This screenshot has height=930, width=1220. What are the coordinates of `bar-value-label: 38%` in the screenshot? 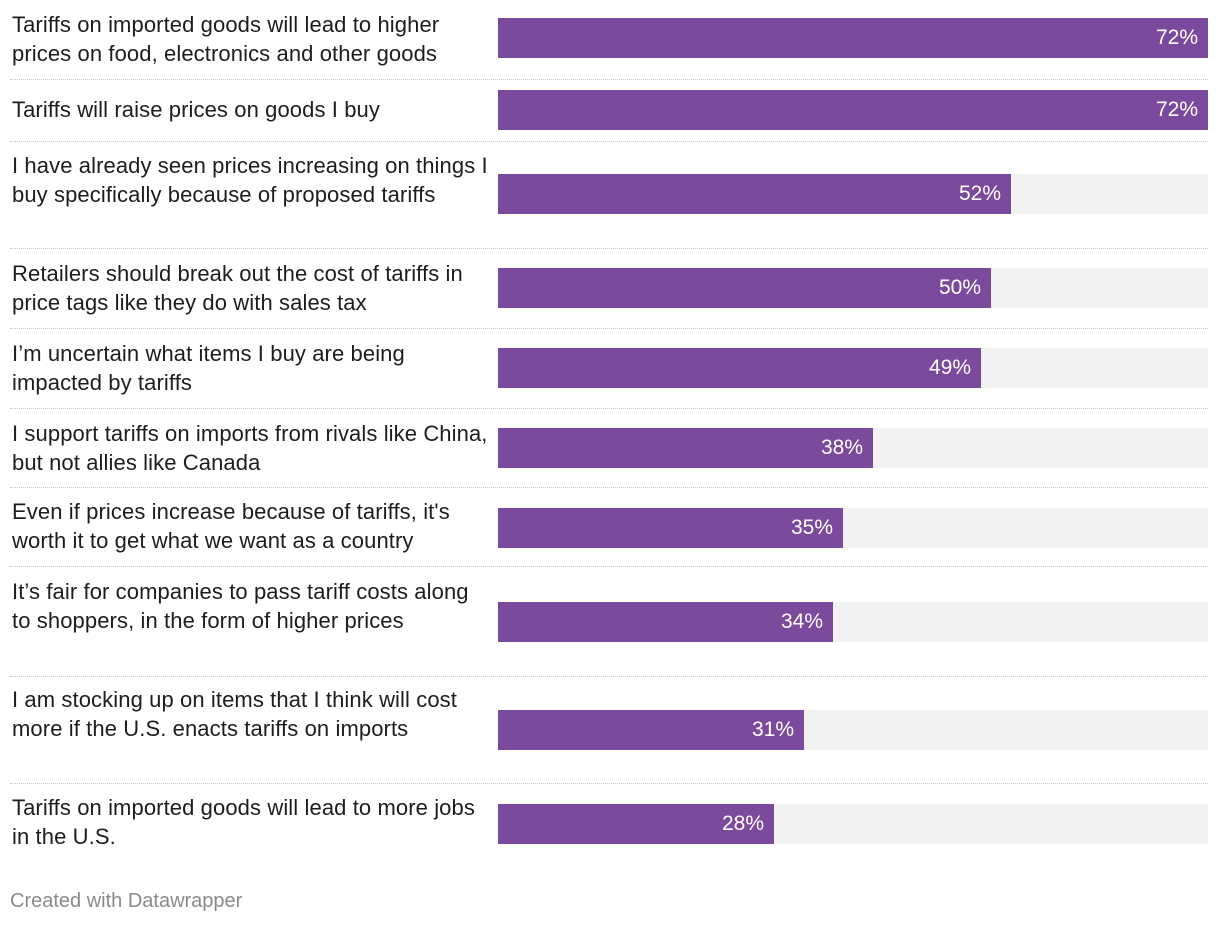 It's located at (841, 447).